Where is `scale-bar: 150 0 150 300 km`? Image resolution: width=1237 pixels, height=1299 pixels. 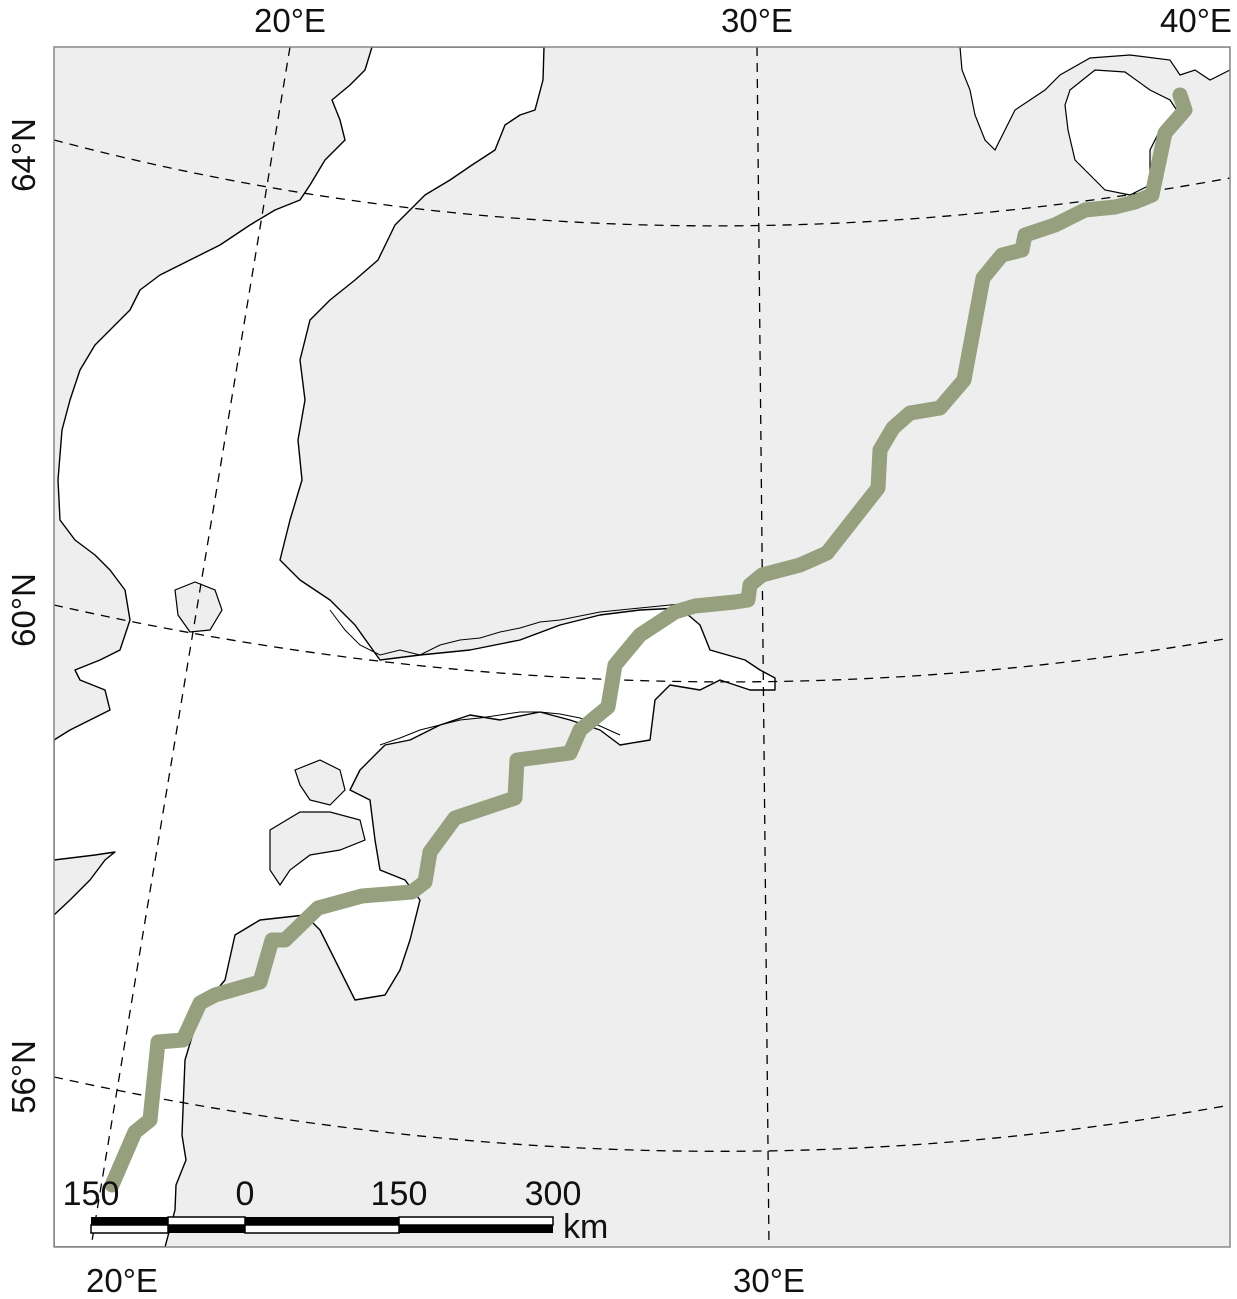
scale-bar: 150 0 150 300 km is located at coordinates (336, 1210).